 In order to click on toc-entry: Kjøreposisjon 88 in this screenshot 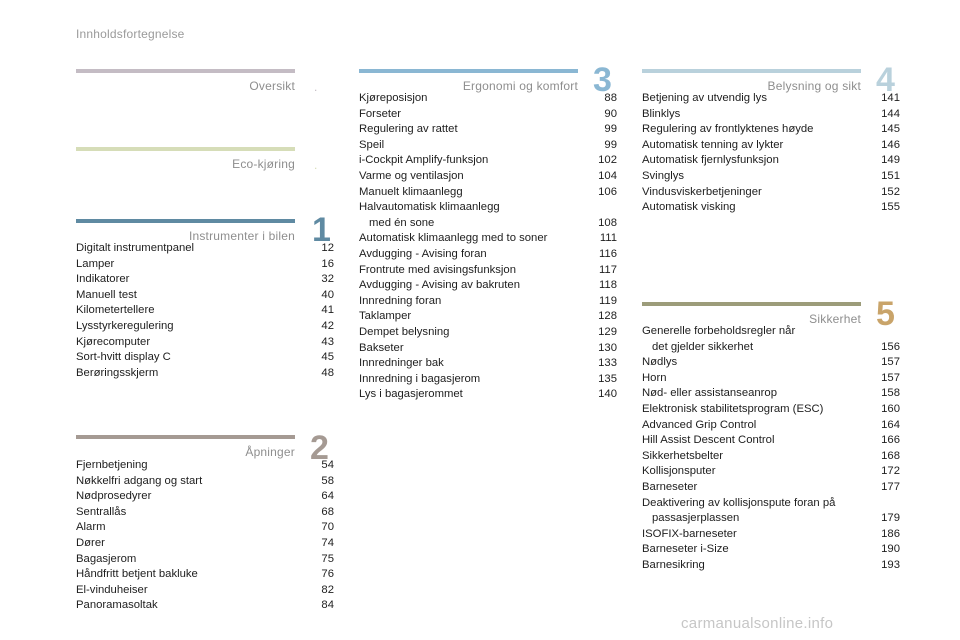, I will do `click(488, 99)`.